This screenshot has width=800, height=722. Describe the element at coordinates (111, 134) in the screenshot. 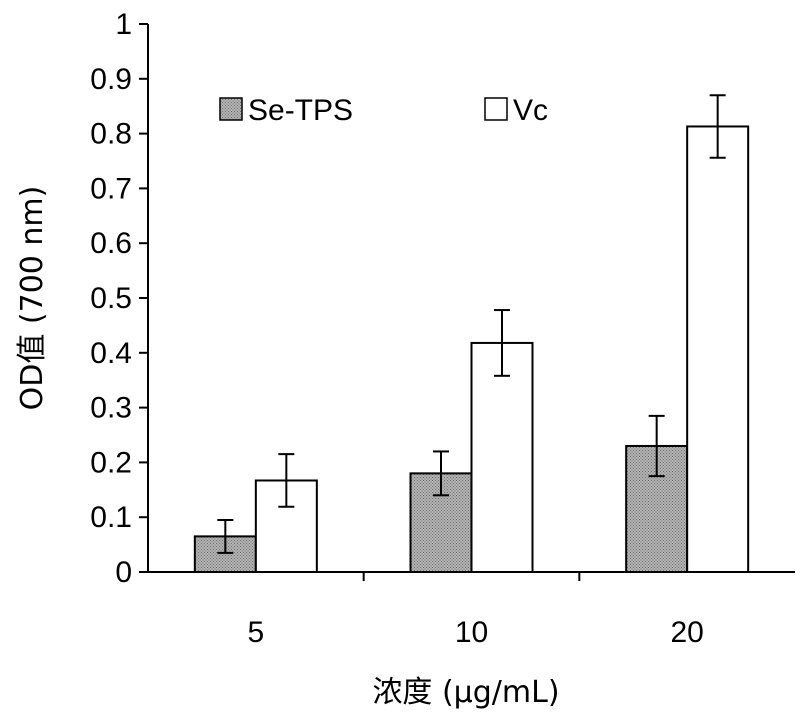

I see `y-tick-label: 0.8` at that location.